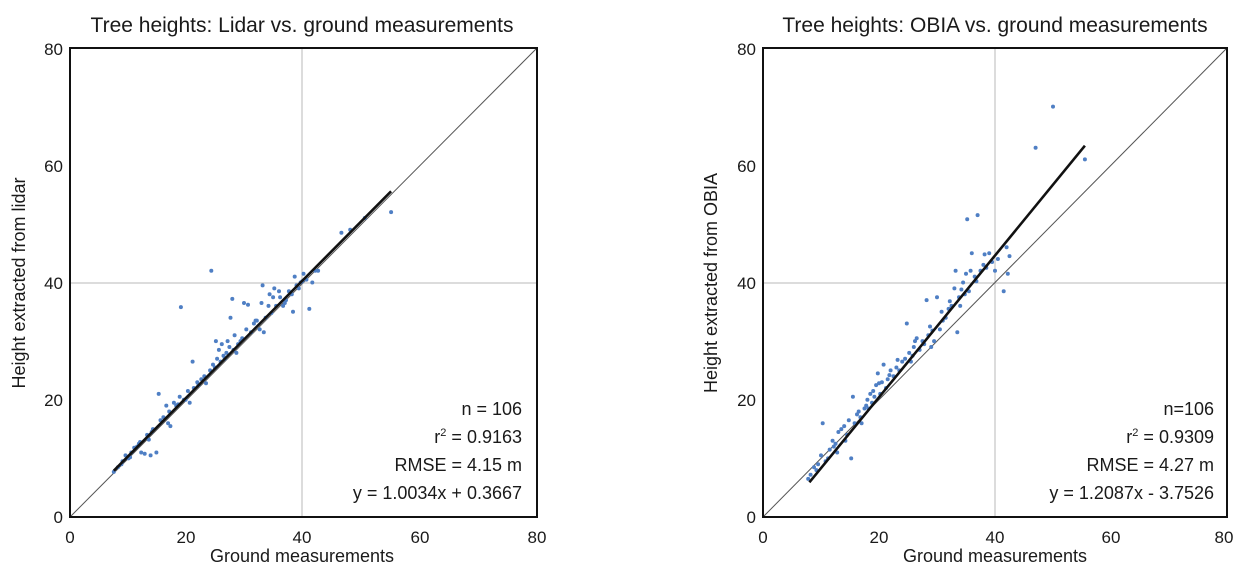 Image resolution: width=1243 pixels, height=566 pixels. I want to click on stat-n: n=106, so click(1188, 409).